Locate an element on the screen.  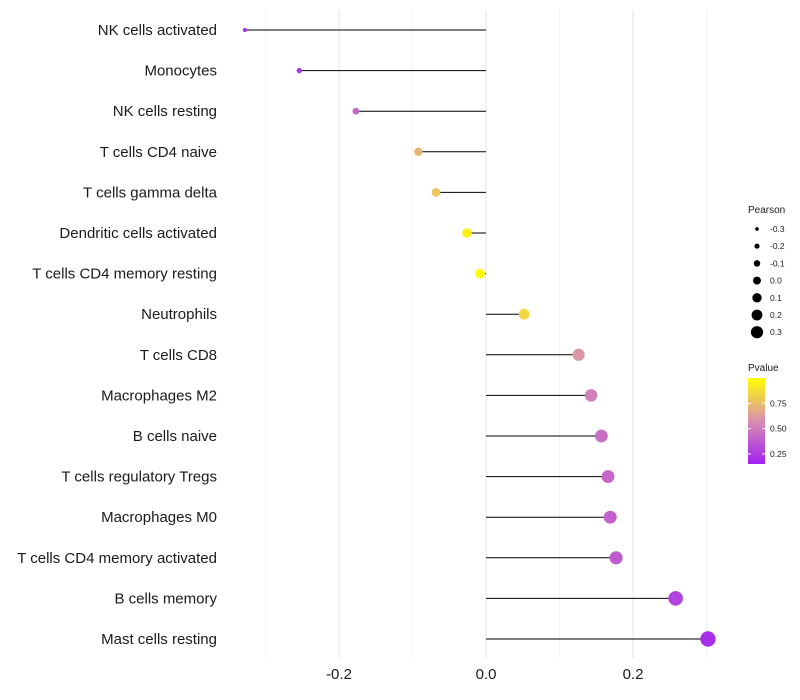
category-label: B cells naive is located at coordinates (175, 436).